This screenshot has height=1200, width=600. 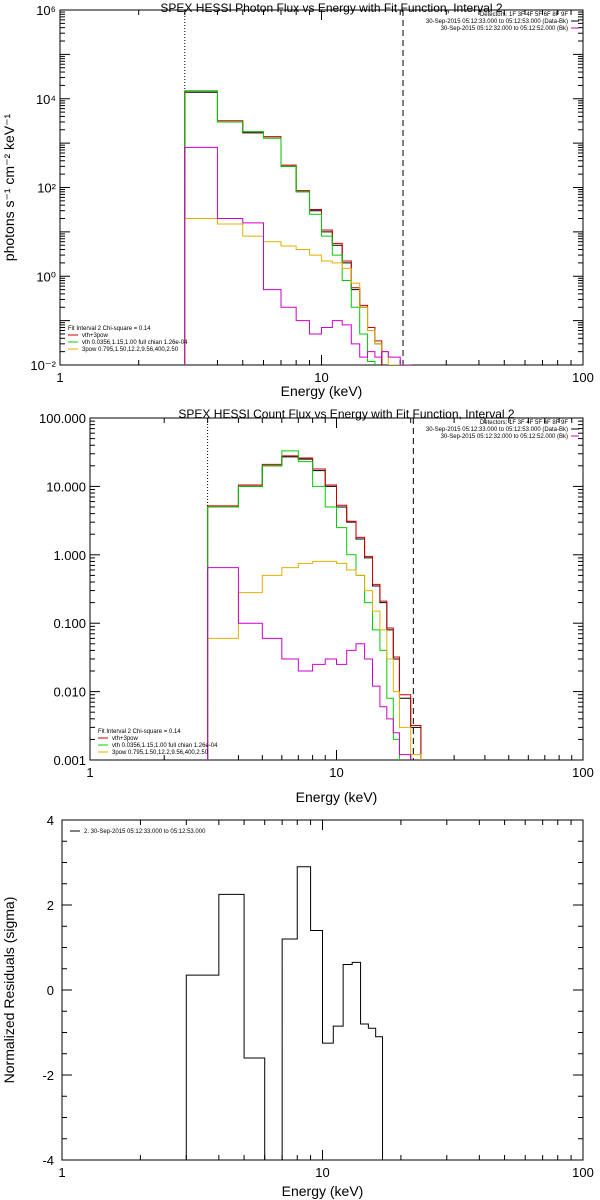 I want to click on y-tick-label: 0.010, so click(x=69, y=692).